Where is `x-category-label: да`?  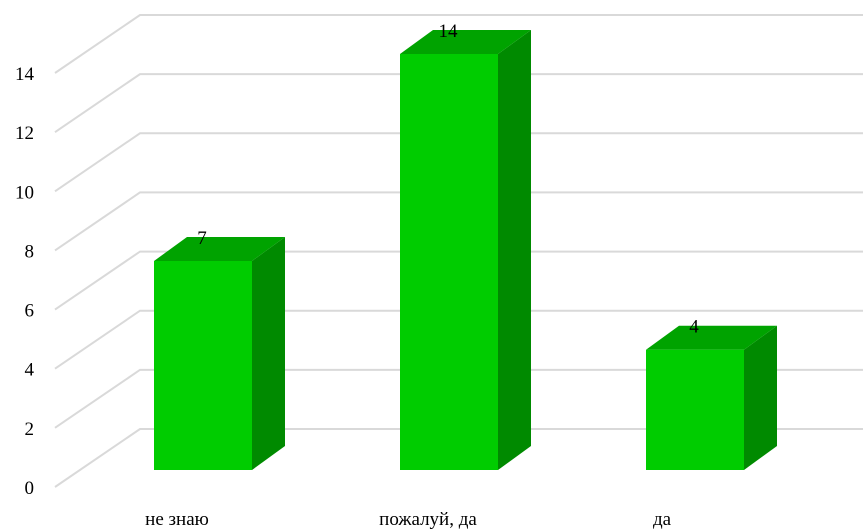 x-category-label: да is located at coordinates (662, 519).